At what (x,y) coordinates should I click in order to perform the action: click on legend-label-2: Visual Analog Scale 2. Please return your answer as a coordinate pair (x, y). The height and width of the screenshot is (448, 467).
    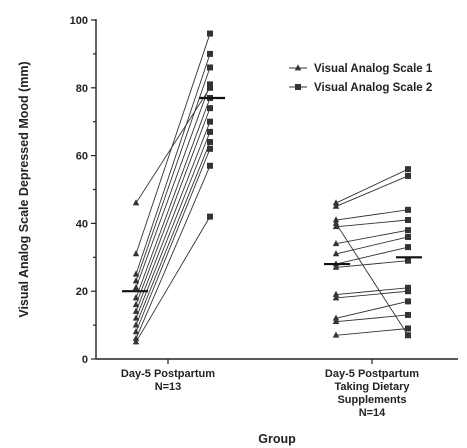
    Looking at the image, I should click on (373, 88).